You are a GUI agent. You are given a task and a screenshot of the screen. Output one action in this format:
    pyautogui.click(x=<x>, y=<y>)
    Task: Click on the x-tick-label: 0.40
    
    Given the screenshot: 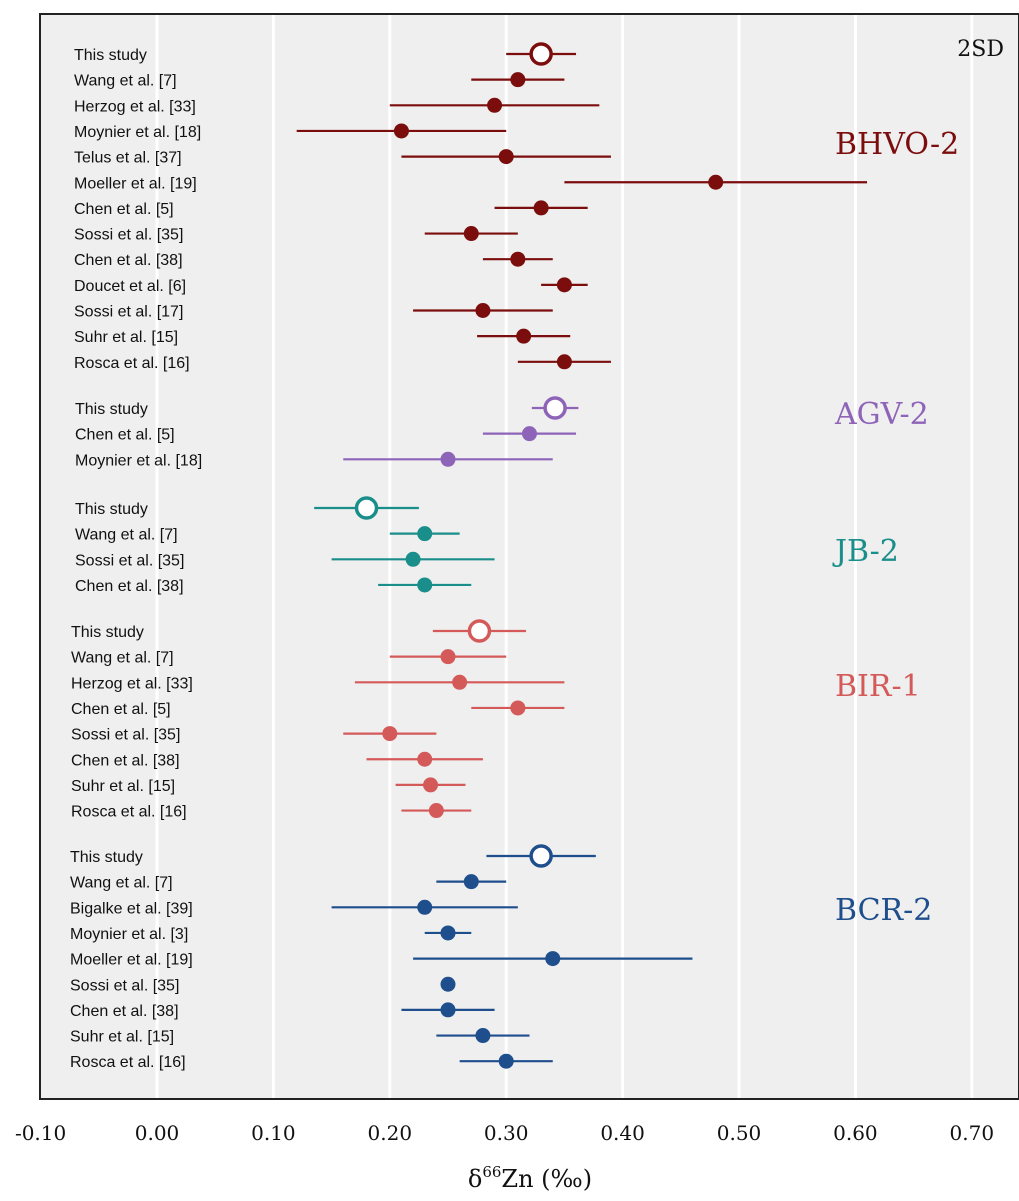 What is the action you would take?
    pyautogui.click(x=622, y=1133)
    